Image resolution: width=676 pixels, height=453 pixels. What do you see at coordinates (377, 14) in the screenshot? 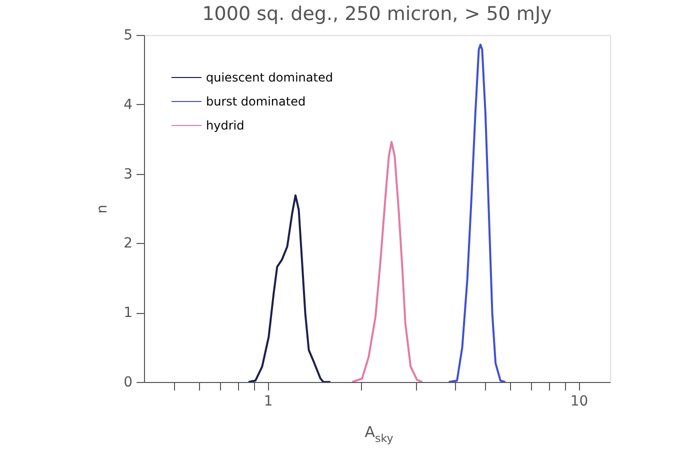
I see `chart-title: 1000 sq. deg., 250 micron, > 50 mJy` at bounding box center [377, 14].